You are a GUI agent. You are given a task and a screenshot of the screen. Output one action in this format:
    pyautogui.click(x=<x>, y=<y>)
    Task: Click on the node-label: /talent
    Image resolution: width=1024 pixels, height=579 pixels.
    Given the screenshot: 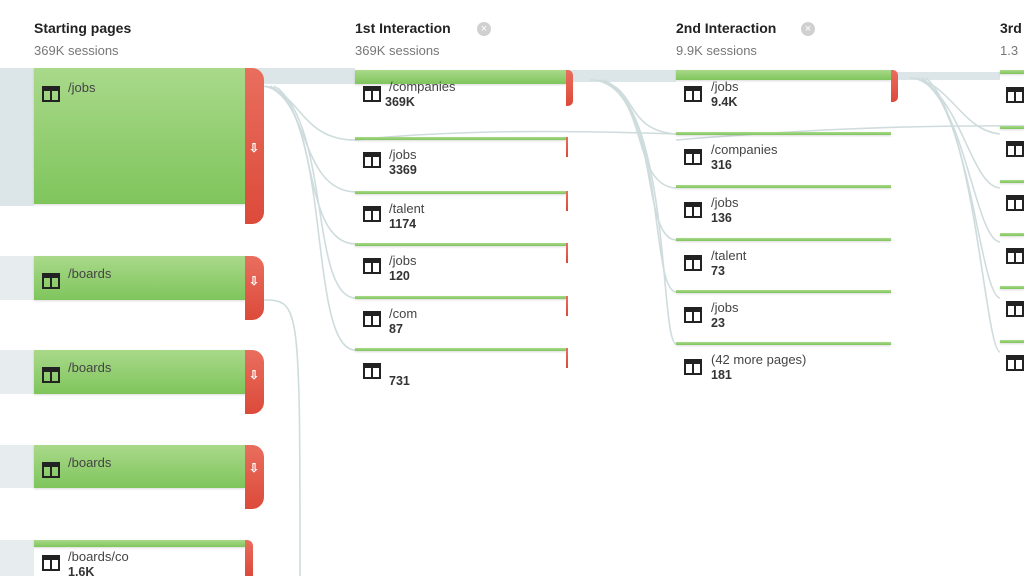 What is the action you would take?
    pyautogui.click(x=407, y=208)
    